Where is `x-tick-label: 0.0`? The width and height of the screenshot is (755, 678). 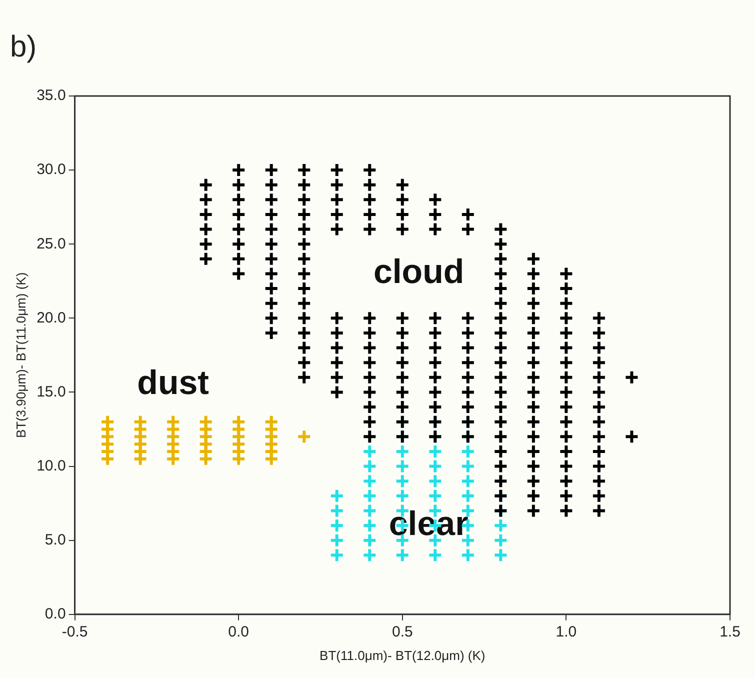 x-tick-label: 0.0 is located at coordinates (239, 632).